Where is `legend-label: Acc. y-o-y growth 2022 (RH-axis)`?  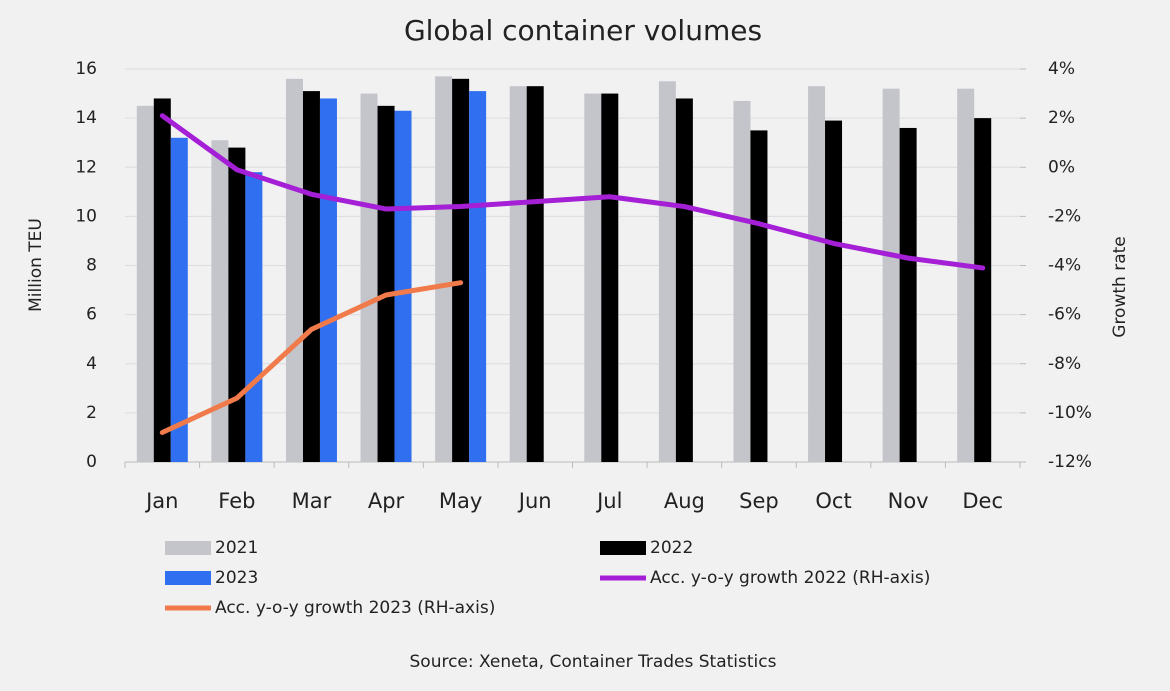
legend-label: Acc. y-o-y growth 2022 (RH-axis) is located at coordinates (790, 578).